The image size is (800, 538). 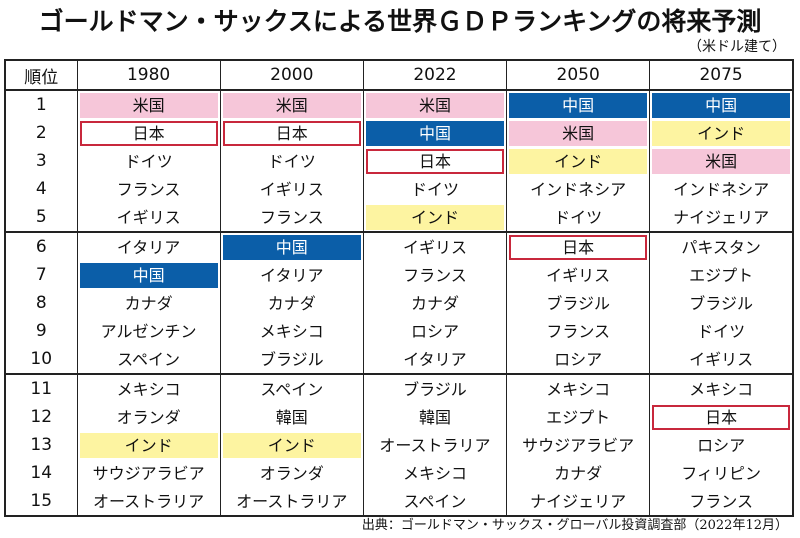 I want to click on country-label: スペイン, so click(x=292, y=389).